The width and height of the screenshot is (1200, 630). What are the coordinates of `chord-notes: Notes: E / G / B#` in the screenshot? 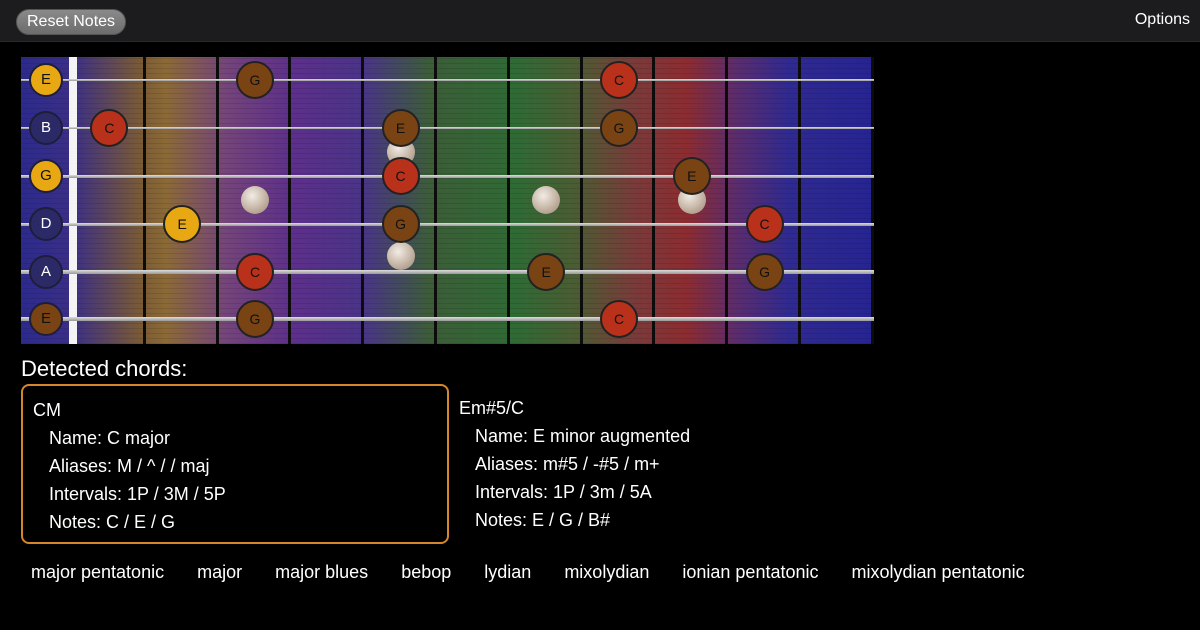 It's located at (543, 520).